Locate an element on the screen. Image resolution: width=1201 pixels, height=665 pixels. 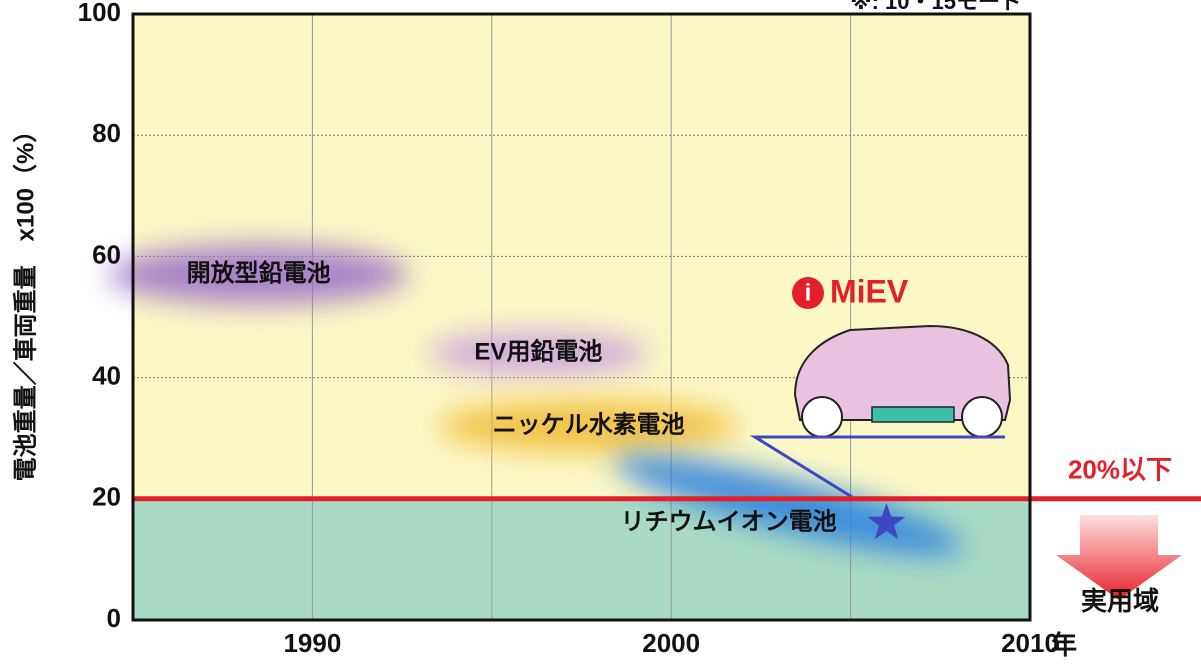
x-axis-label: 年 is located at coordinates (1064, 645).